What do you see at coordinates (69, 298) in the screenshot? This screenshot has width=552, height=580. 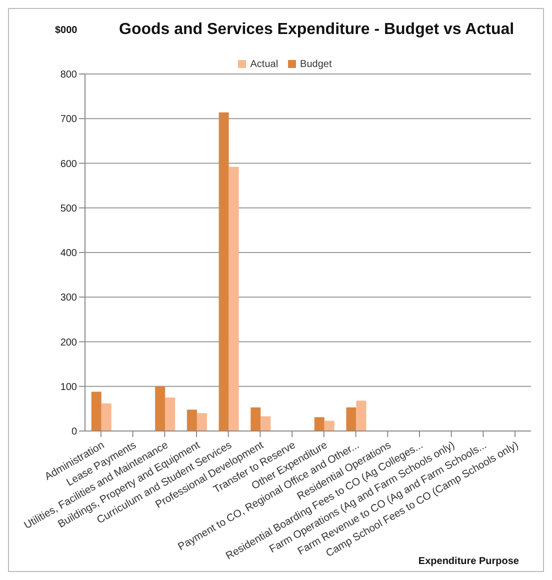 I see `y-tick-label: 300` at bounding box center [69, 298].